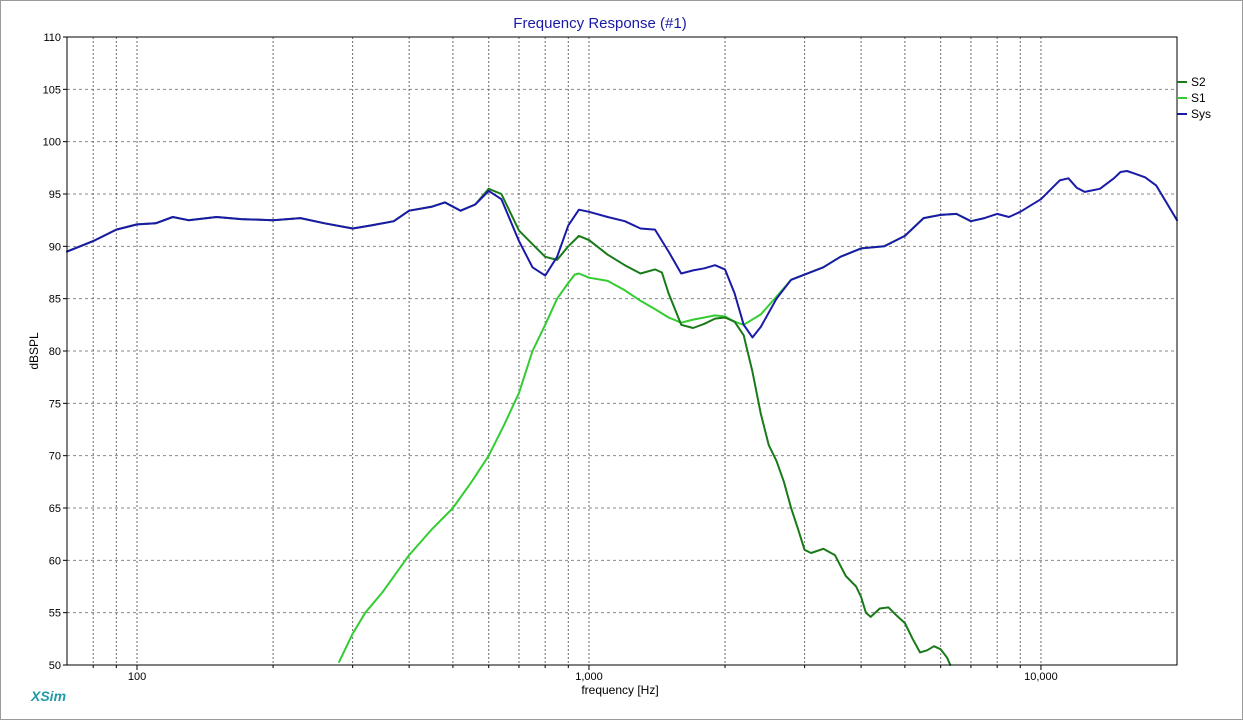  Describe the element at coordinates (55, 300) in the screenshot. I see `y-tick-label: 85` at that location.